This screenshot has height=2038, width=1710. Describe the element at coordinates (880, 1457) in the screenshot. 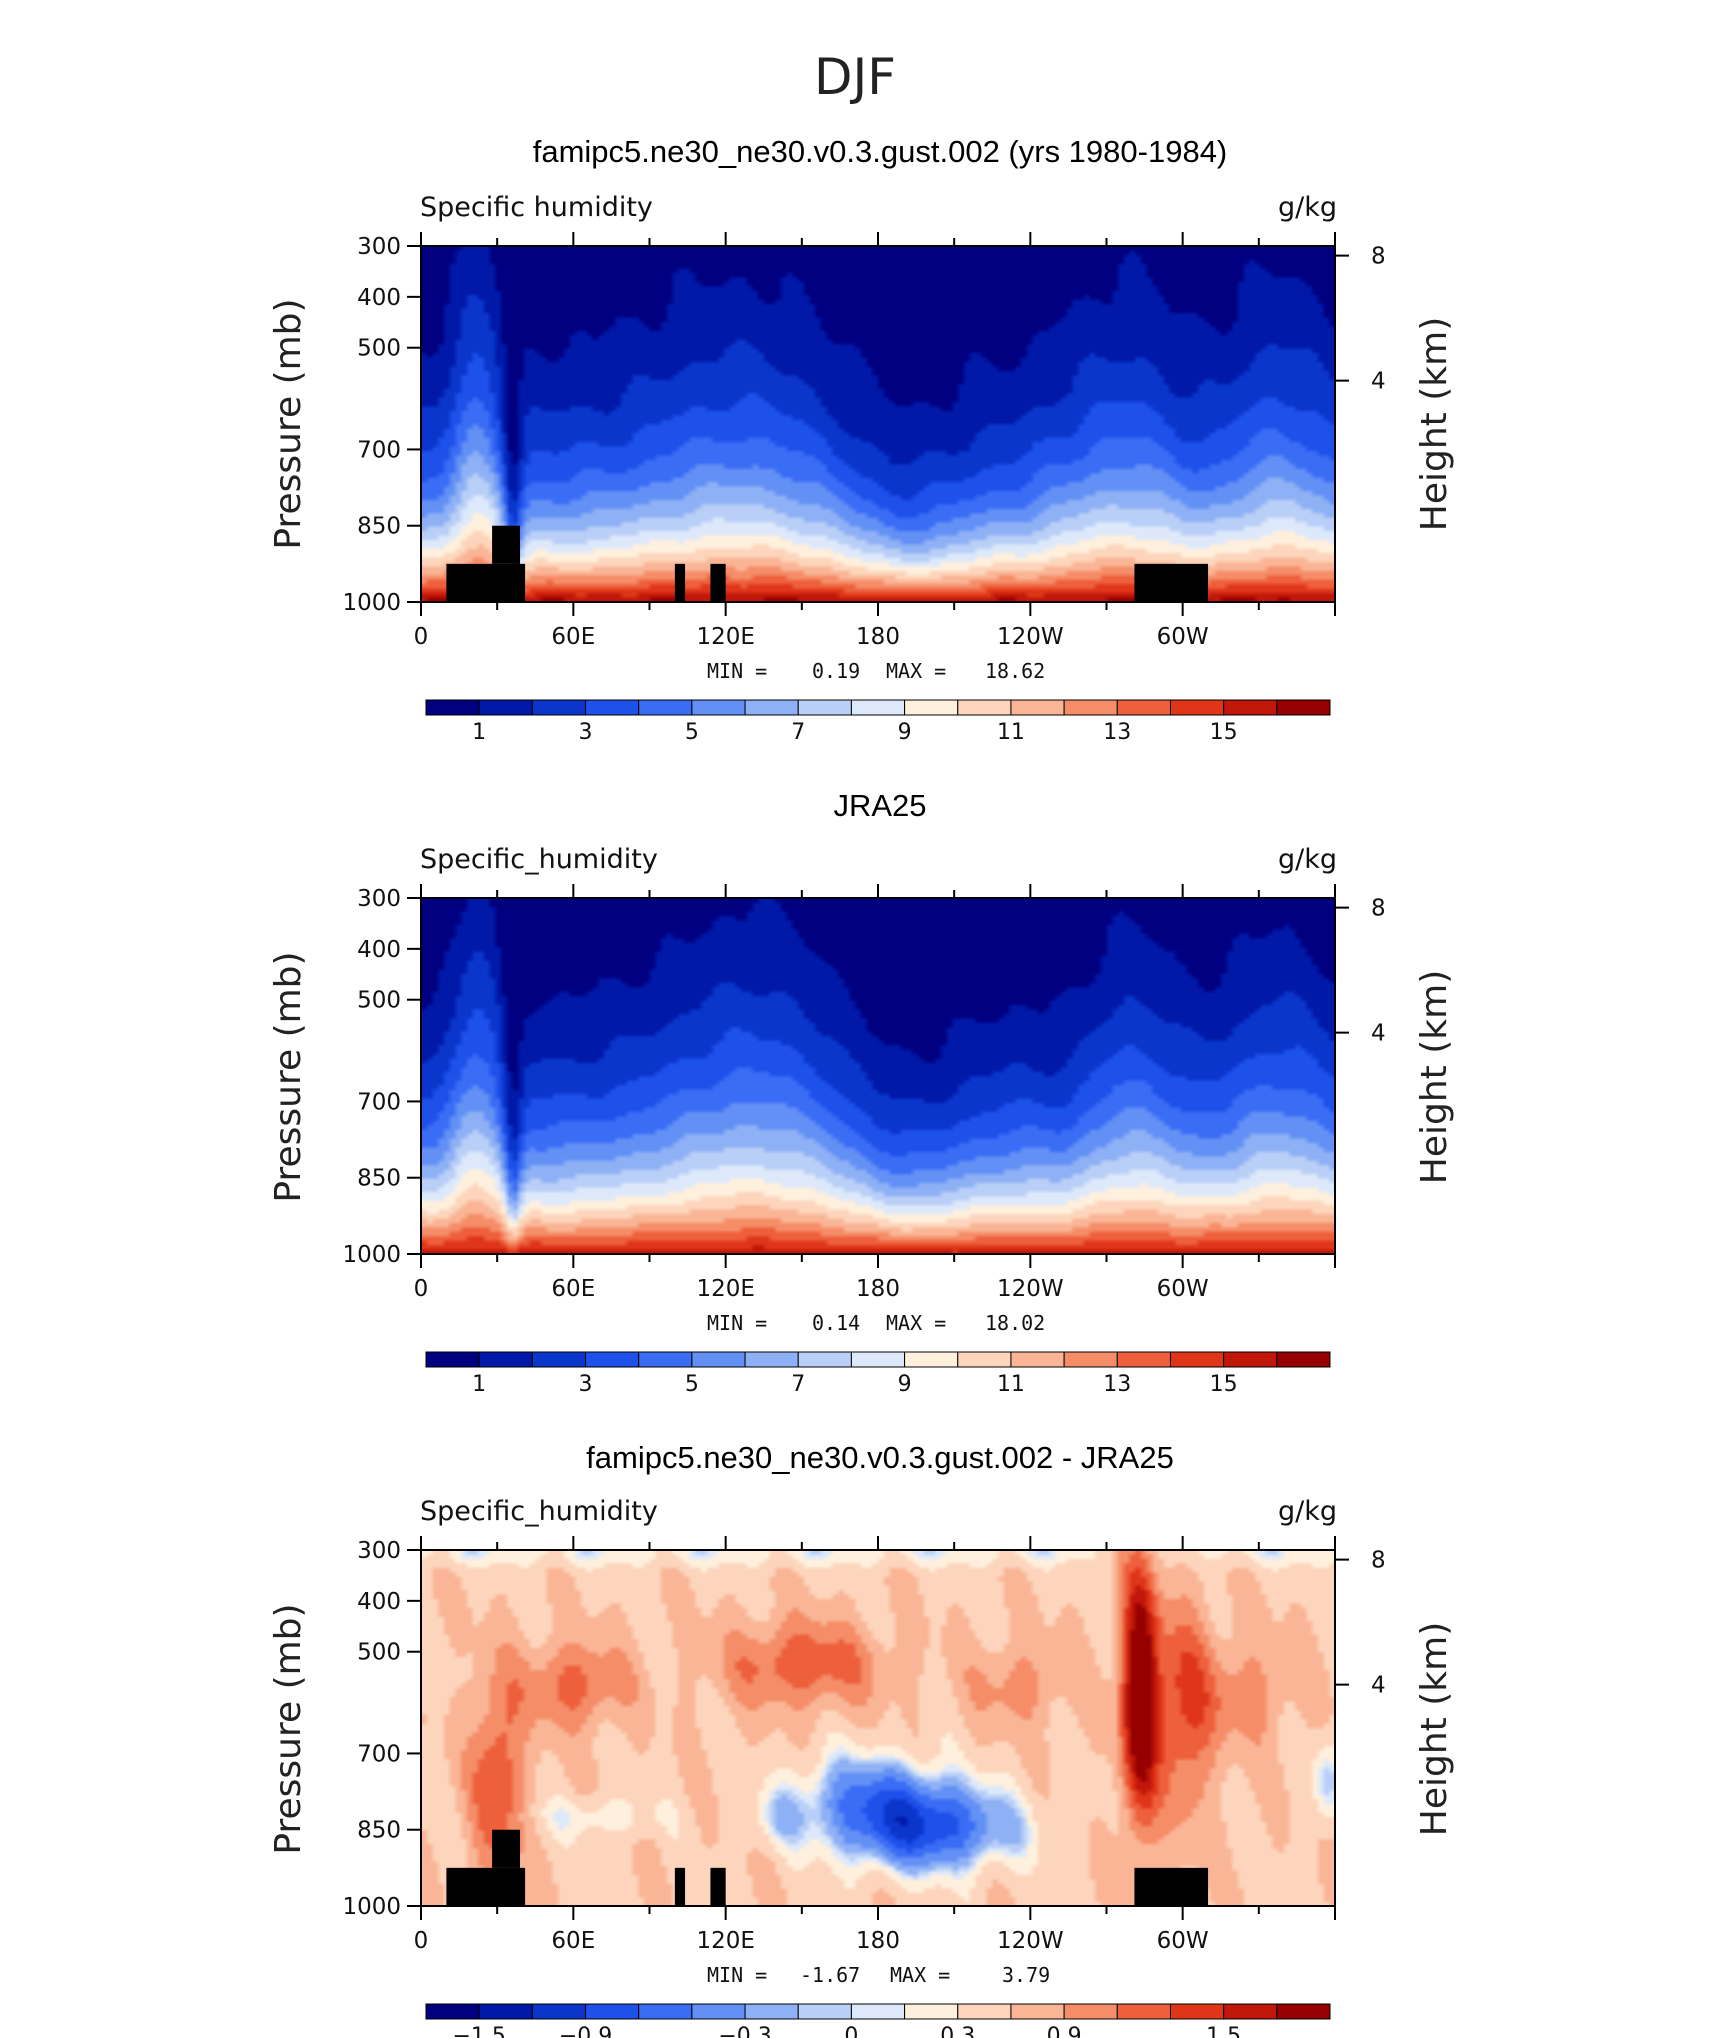

I see `panel-title: famipc5.ne30_ne30.v0.3.gust.002 - JRA25` at that location.